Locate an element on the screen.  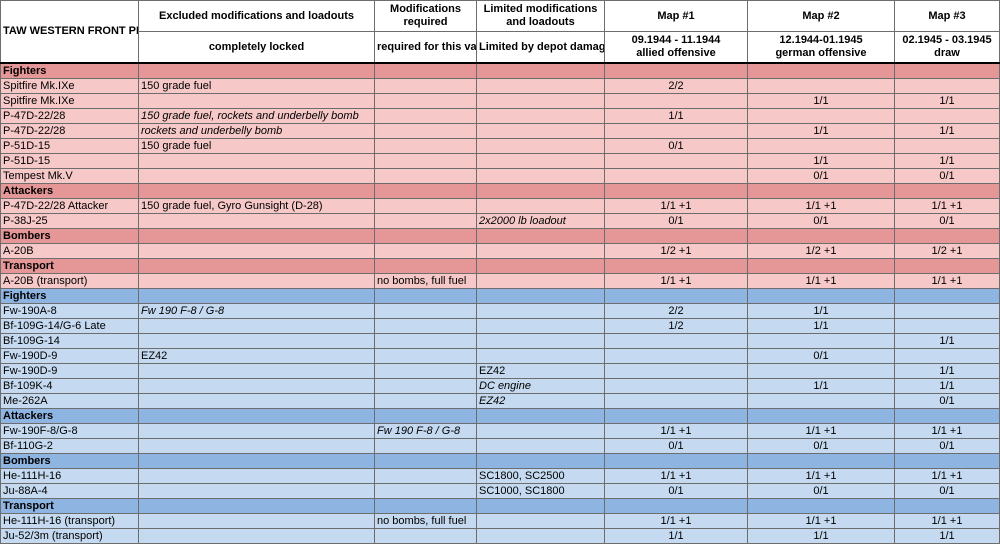
aircraft-cell: Bf-109G-14 is located at coordinates (69, 341).